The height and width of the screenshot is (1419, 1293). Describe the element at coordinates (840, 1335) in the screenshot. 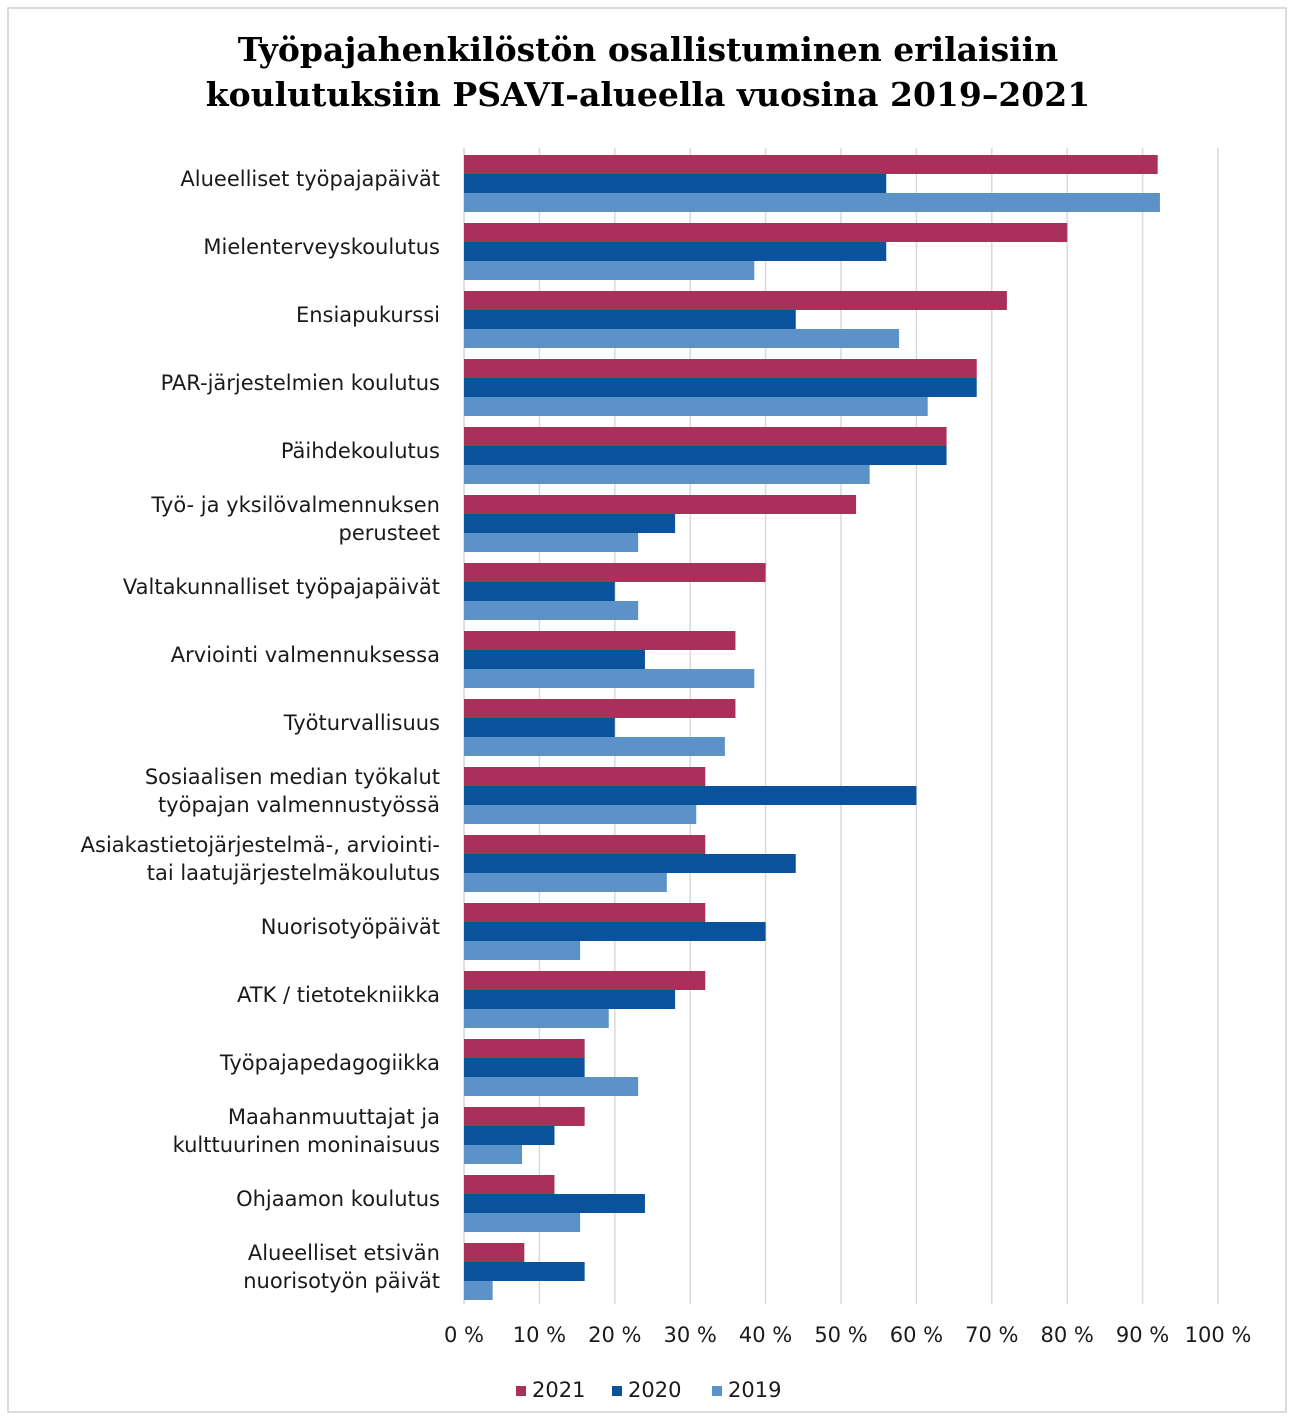

I see `x-tick-label: 50 %` at that location.